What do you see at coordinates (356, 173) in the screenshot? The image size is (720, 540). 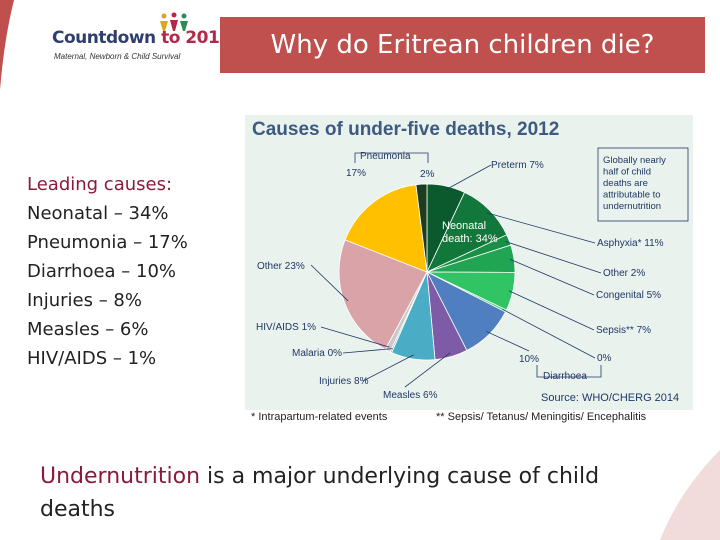 I see `label-pneumonia-pct: 17%` at bounding box center [356, 173].